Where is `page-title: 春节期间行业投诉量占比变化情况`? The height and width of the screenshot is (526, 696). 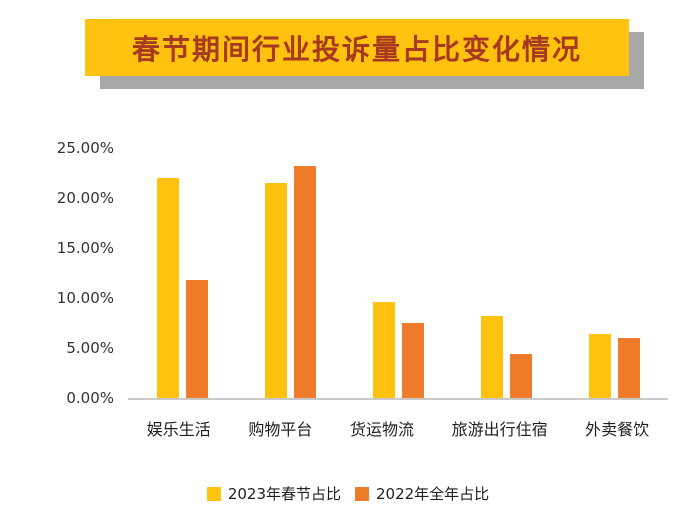
page-title: 春节期间行业投诉量占比变化情况 is located at coordinates (356, 49).